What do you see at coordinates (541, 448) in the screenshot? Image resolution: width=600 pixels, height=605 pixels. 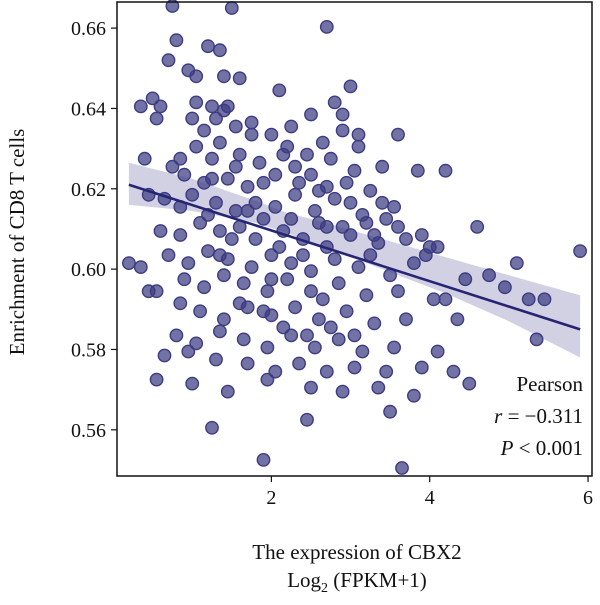 I see `stat-p: P < 0.001` at bounding box center [541, 448].